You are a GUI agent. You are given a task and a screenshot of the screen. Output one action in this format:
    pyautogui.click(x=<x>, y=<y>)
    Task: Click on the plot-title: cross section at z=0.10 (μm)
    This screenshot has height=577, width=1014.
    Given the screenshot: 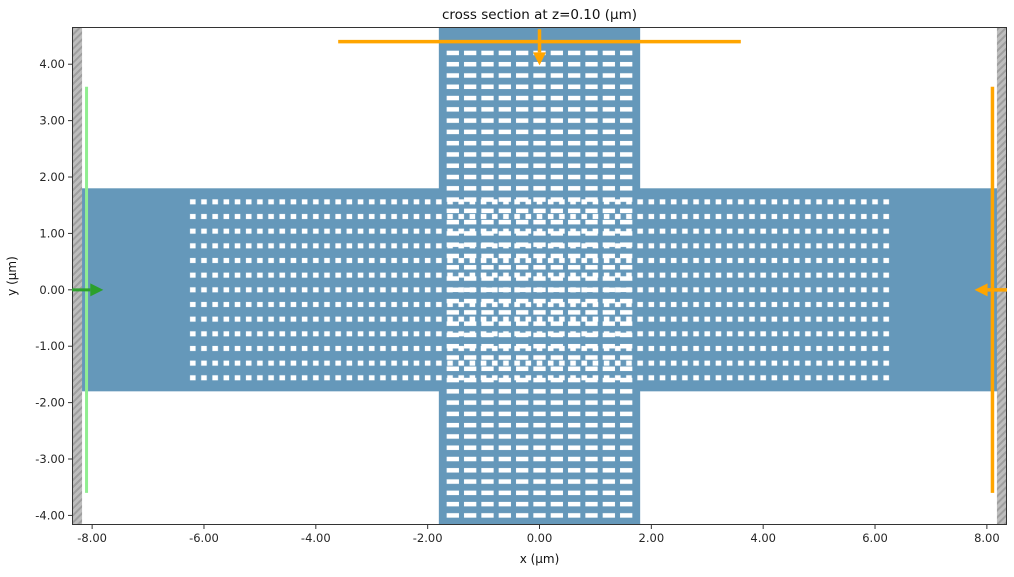 What is the action you would take?
    pyautogui.click(x=539, y=15)
    